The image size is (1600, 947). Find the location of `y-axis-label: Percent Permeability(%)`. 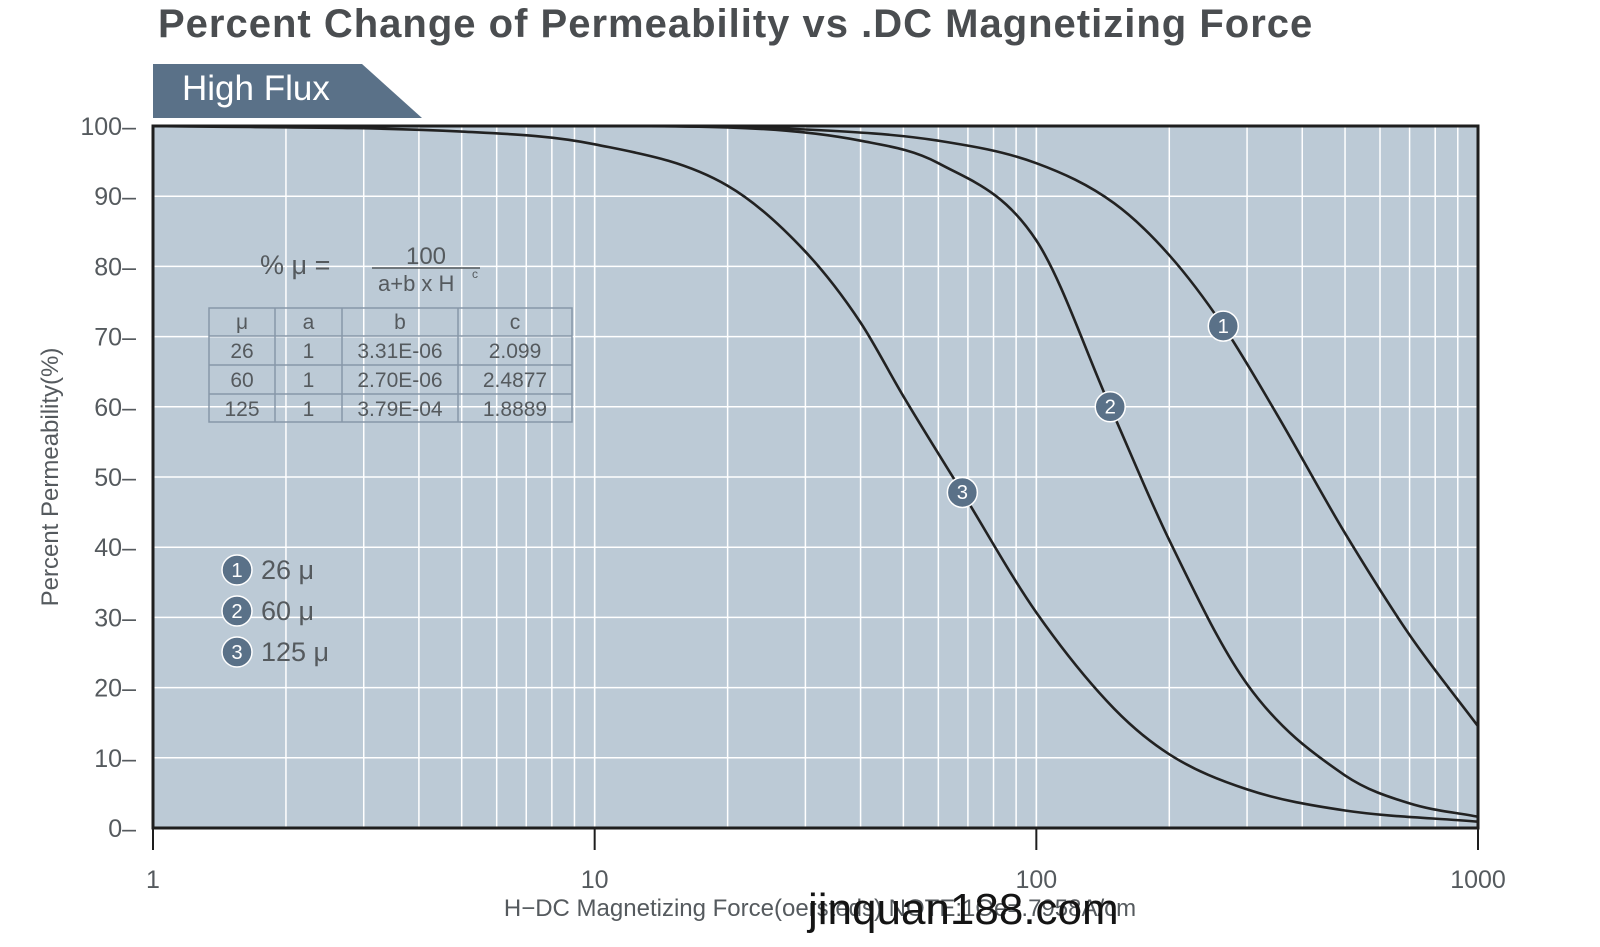

y-axis-label: Percent Permeability(%) is located at coordinates (50, 477).